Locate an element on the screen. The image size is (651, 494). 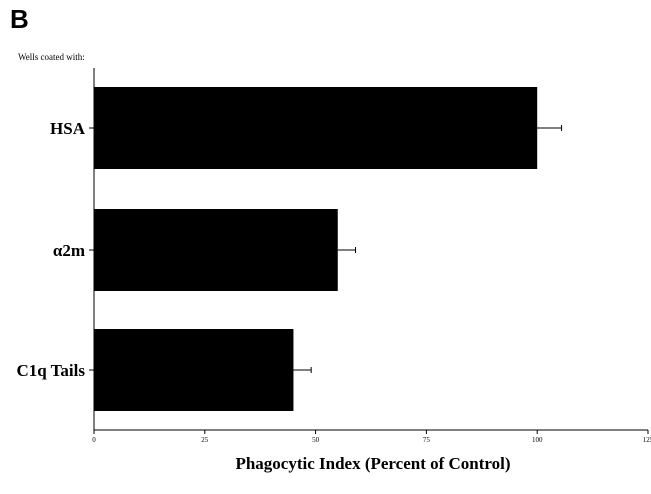
x-tick-label: 0 is located at coordinates (94, 440).